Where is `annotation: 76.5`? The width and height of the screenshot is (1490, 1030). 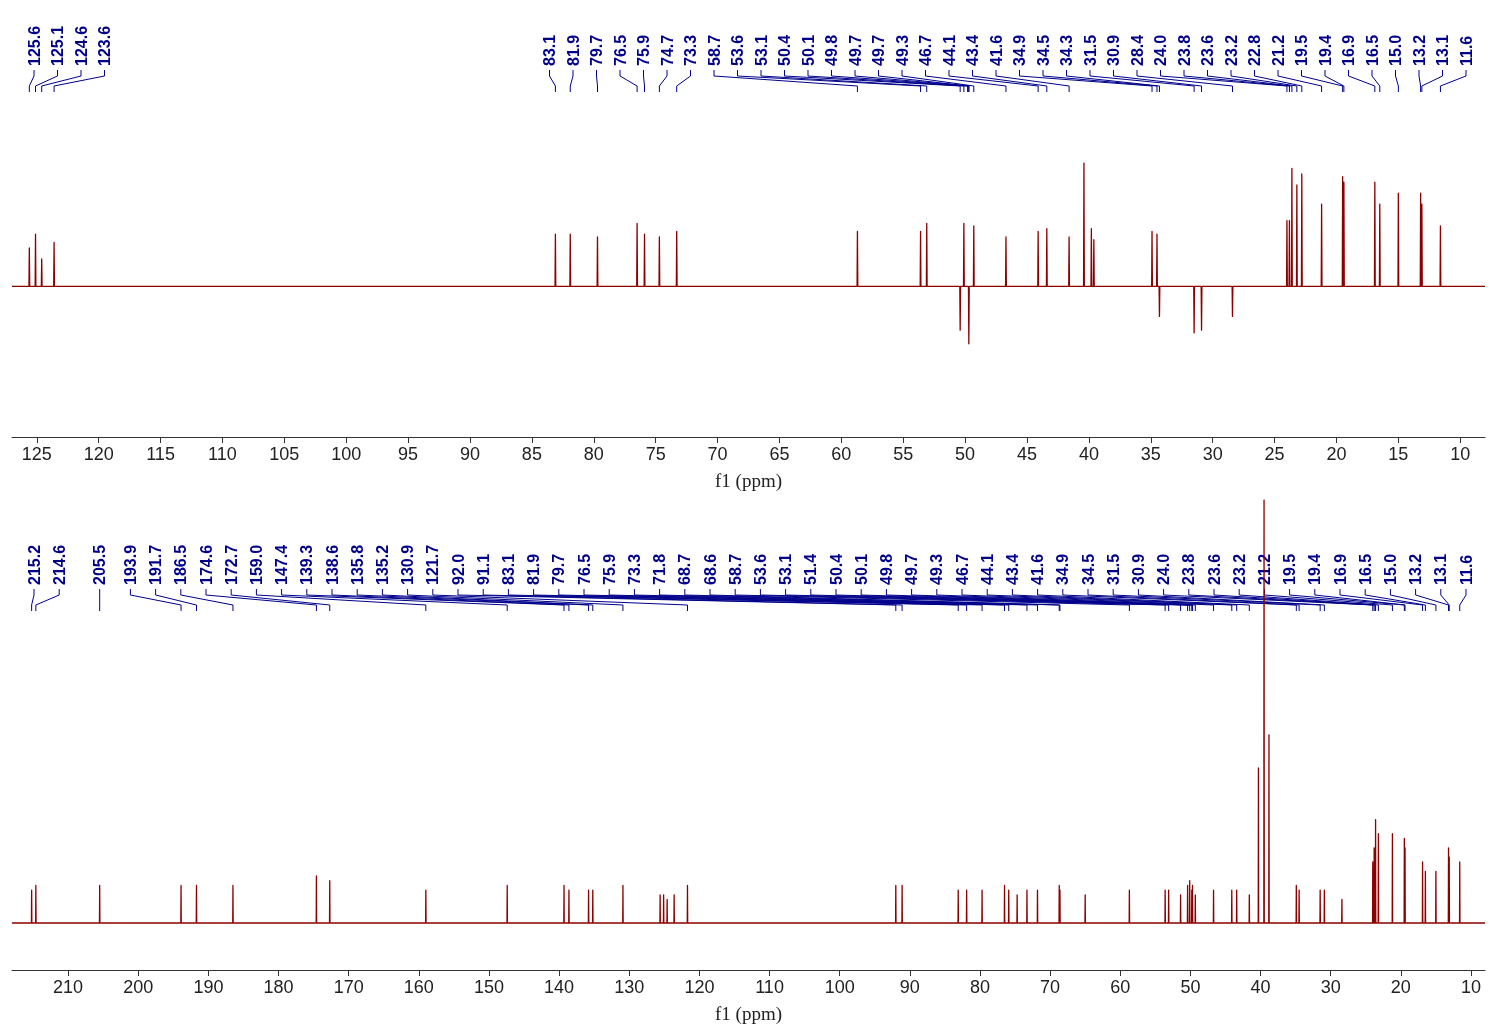 annotation: 76.5 is located at coordinates (620, 50).